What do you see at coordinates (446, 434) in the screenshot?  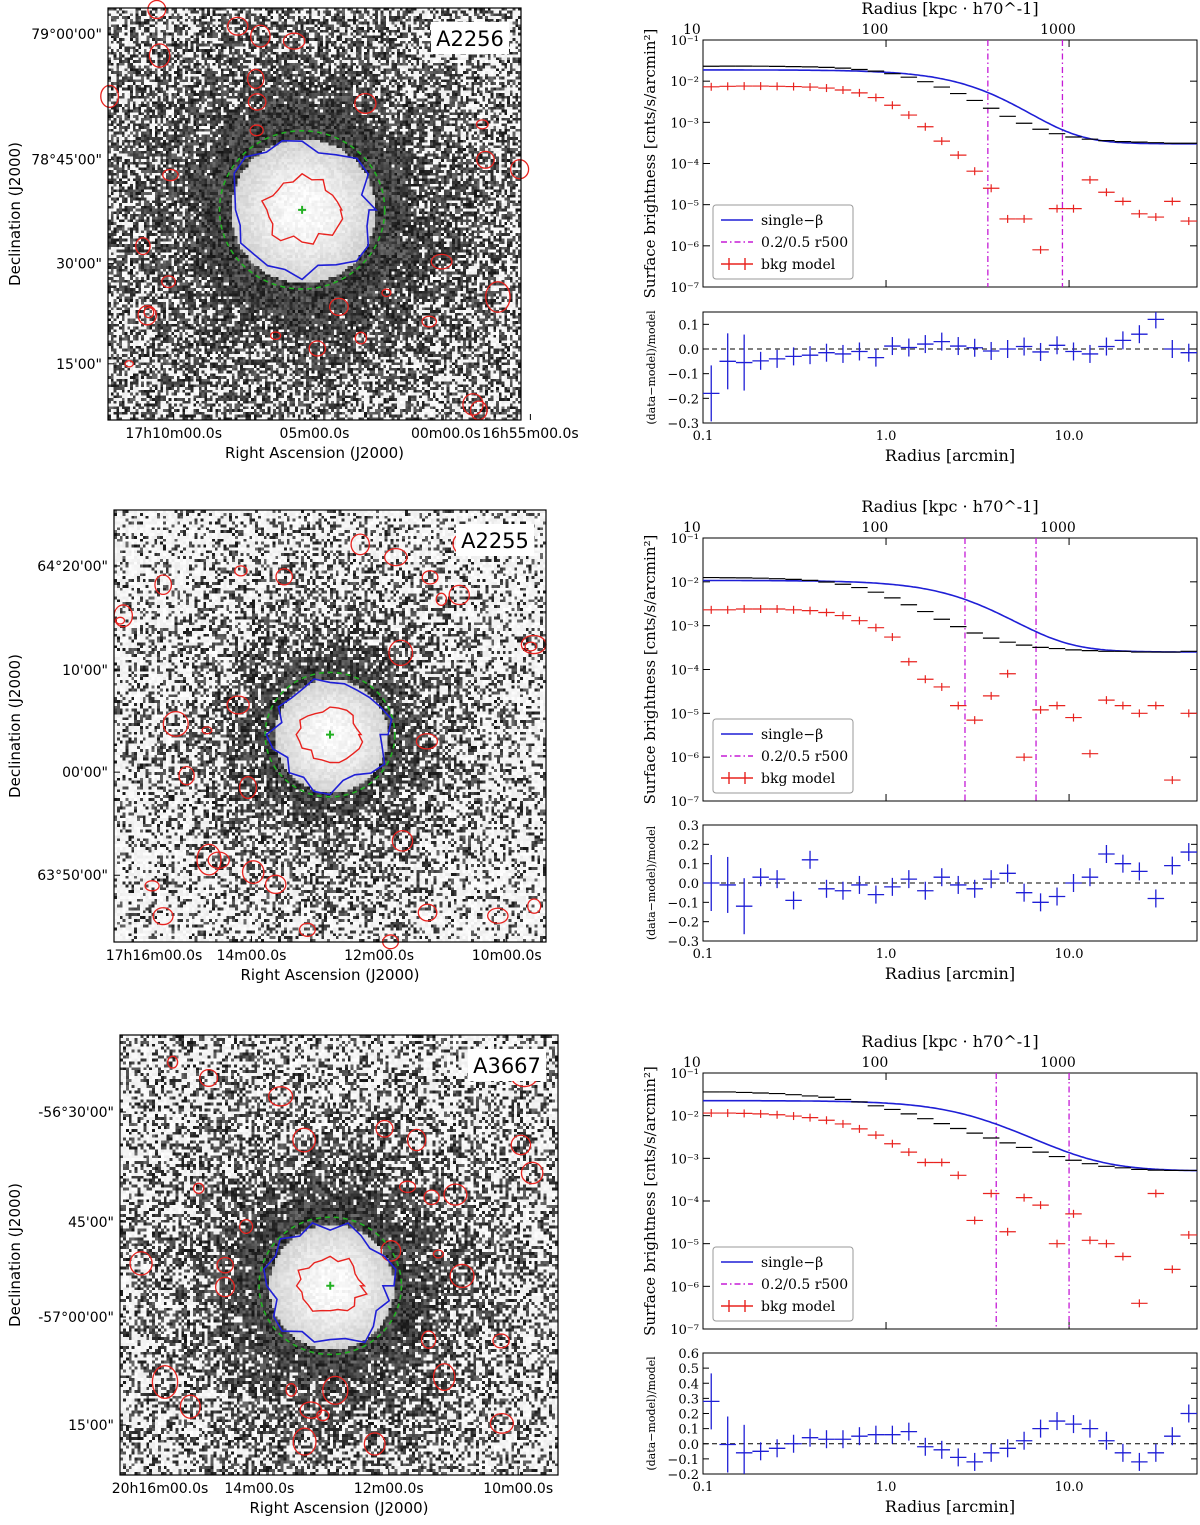 I see `ra-tick-label: 00m00.0s` at bounding box center [446, 434].